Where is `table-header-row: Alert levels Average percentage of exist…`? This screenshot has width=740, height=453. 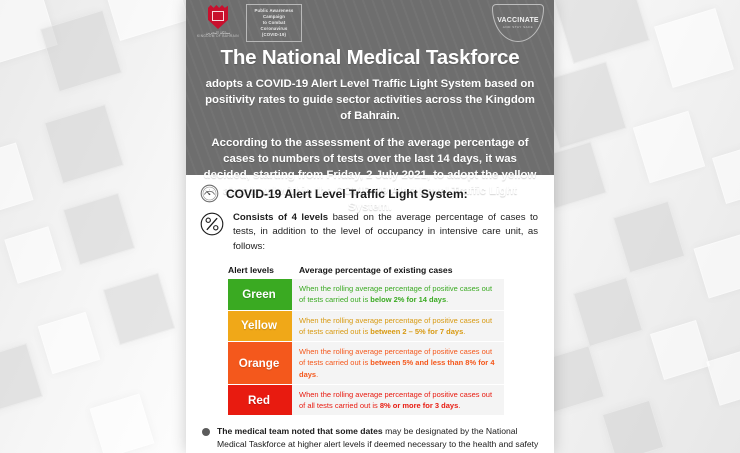 table-header-row: Alert levels Average percentage of exist… is located at coordinates (366, 272).